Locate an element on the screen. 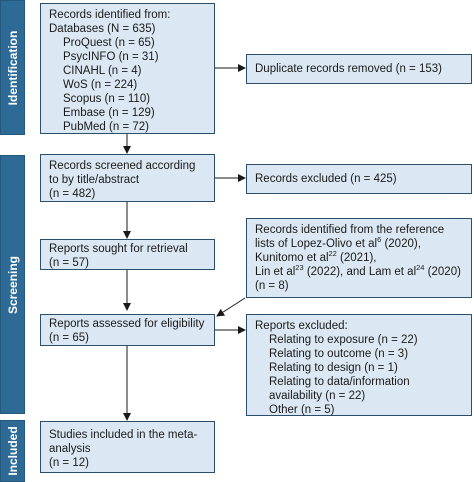 Image resolution: width=474 pixels, height=482 pixels. source-embase: Embase (n = 129) is located at coordinates (109, 113).